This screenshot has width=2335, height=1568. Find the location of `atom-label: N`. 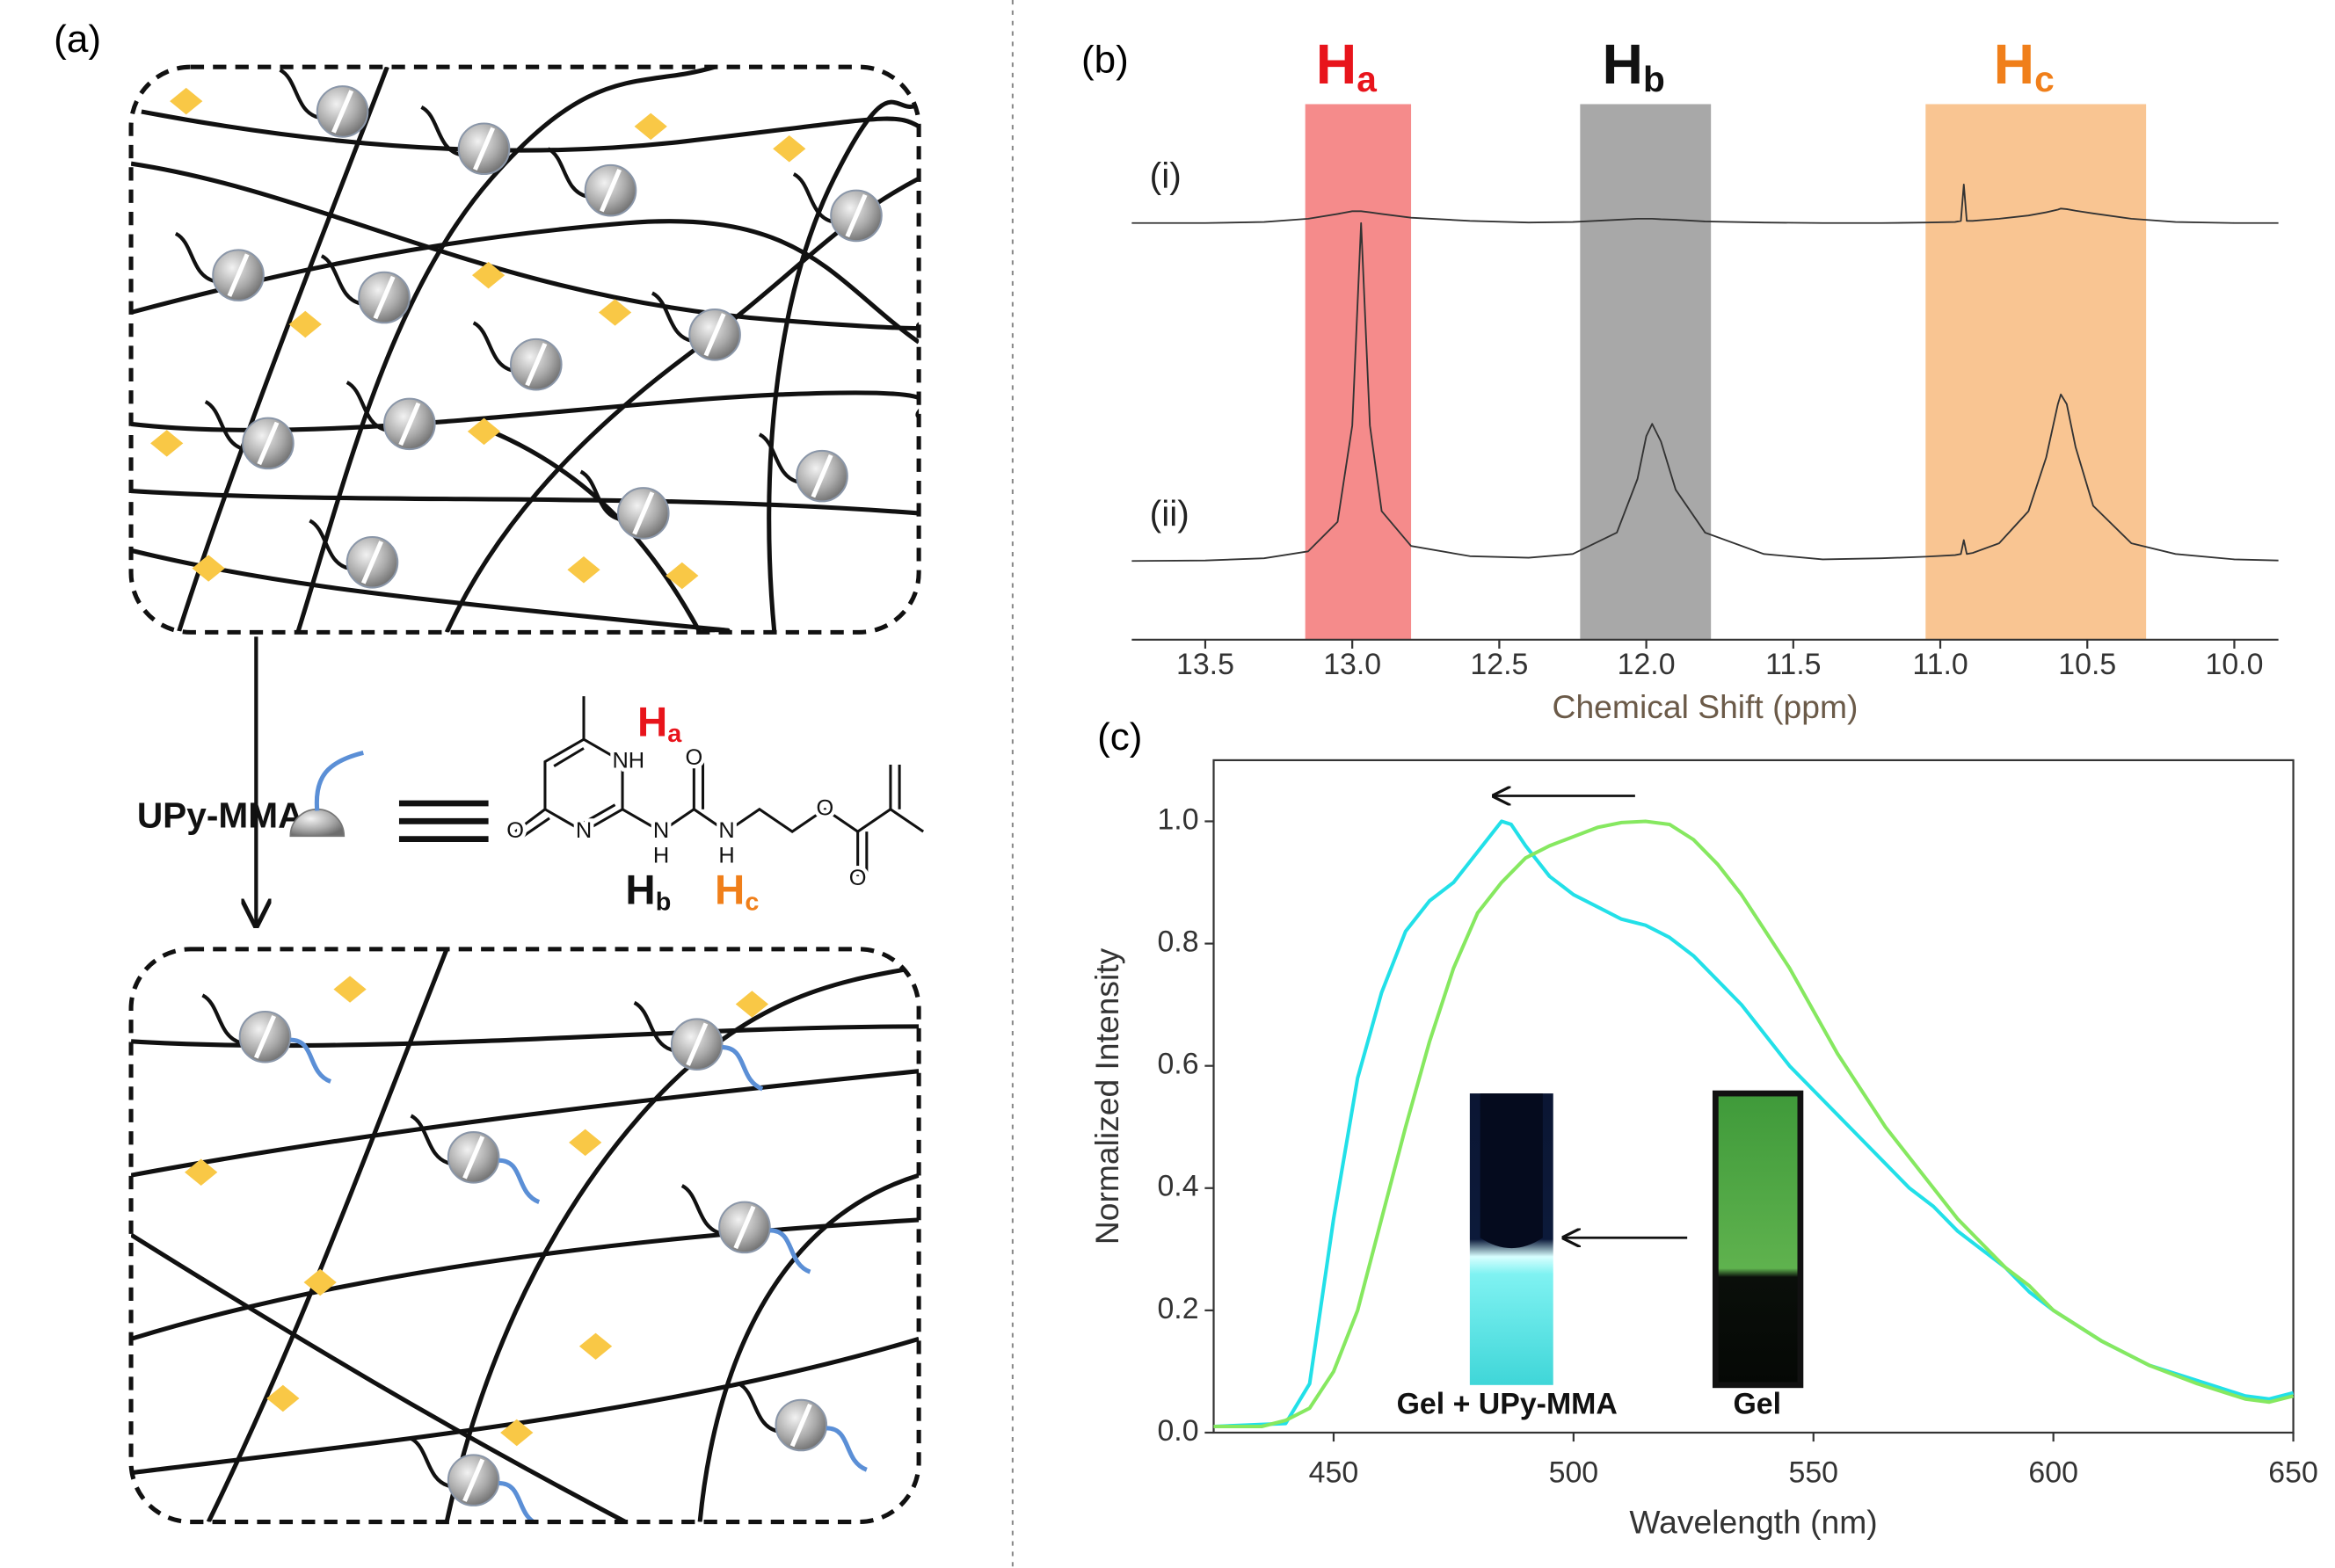

atom-label: N is located at coordinates (726, 830).